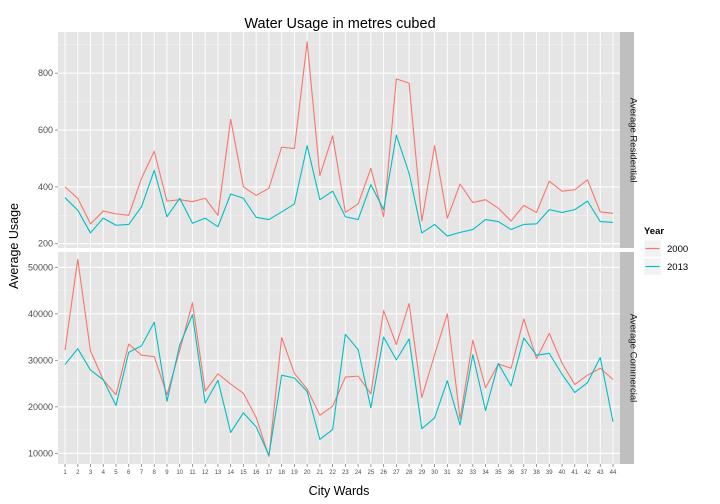  I want to click on x-axis-title: City Wards, so click(339, 491).